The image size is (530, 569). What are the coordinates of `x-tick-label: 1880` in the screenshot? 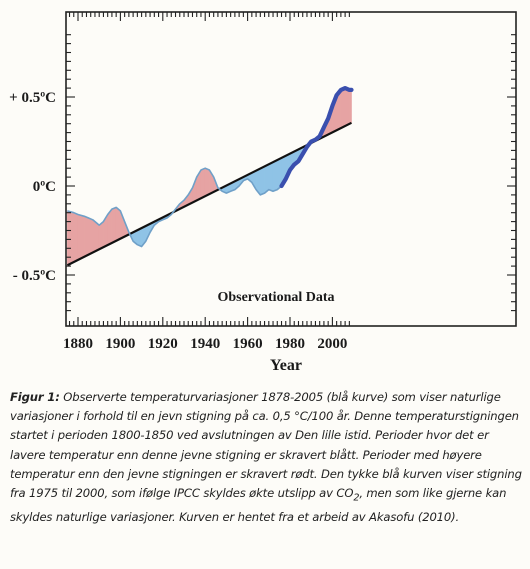 It's located at (78, 344).